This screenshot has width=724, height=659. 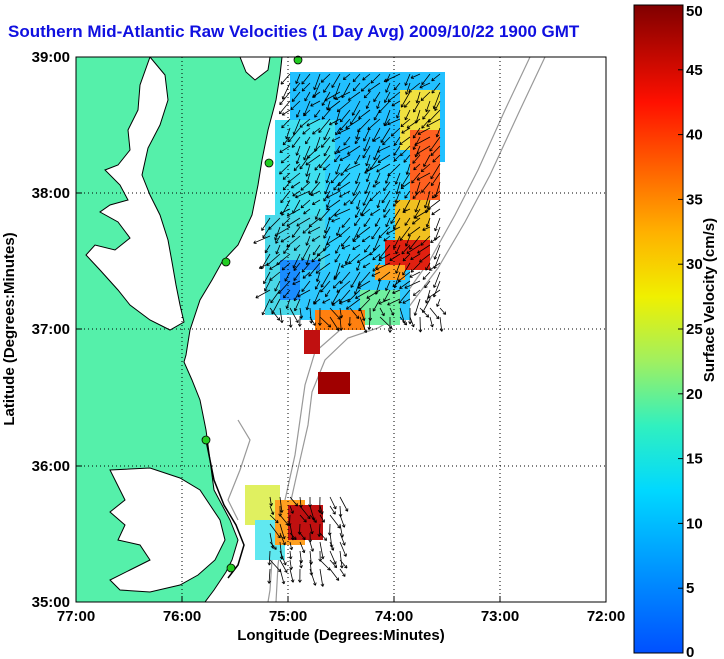 I want to click on delaware-bay, so click(x=255, y=69).